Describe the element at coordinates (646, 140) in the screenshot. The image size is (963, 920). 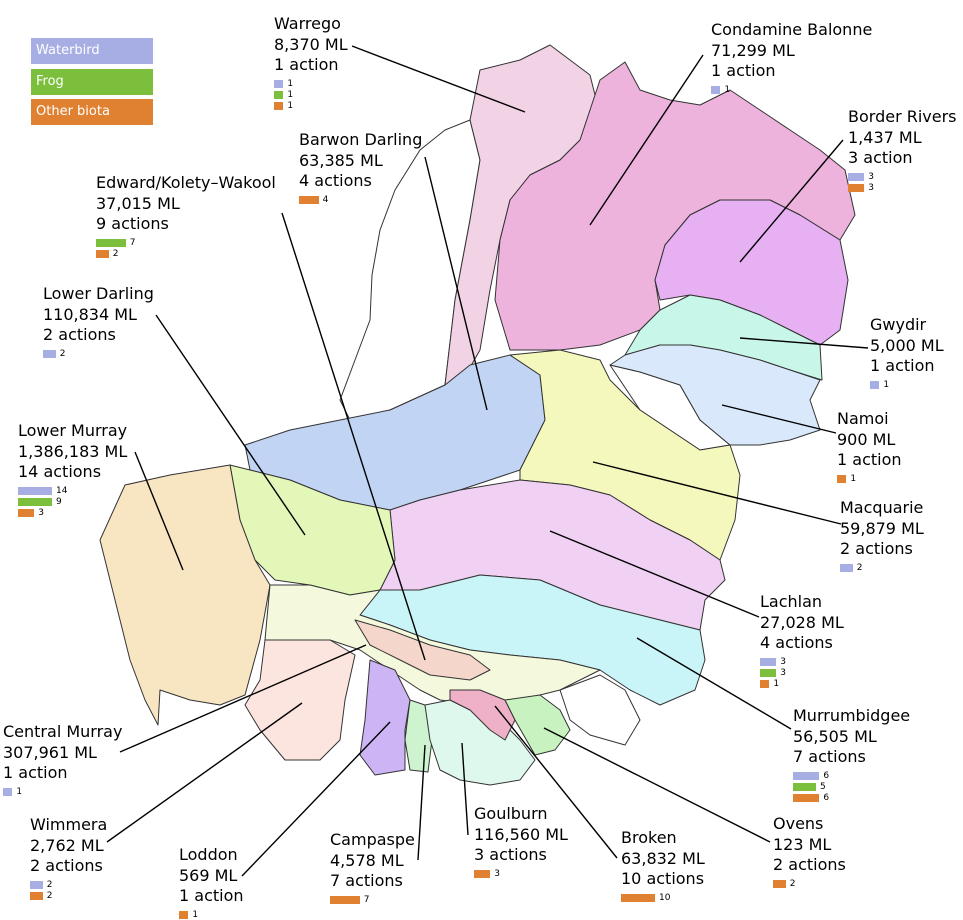
I see `leader-condamine` at that location.